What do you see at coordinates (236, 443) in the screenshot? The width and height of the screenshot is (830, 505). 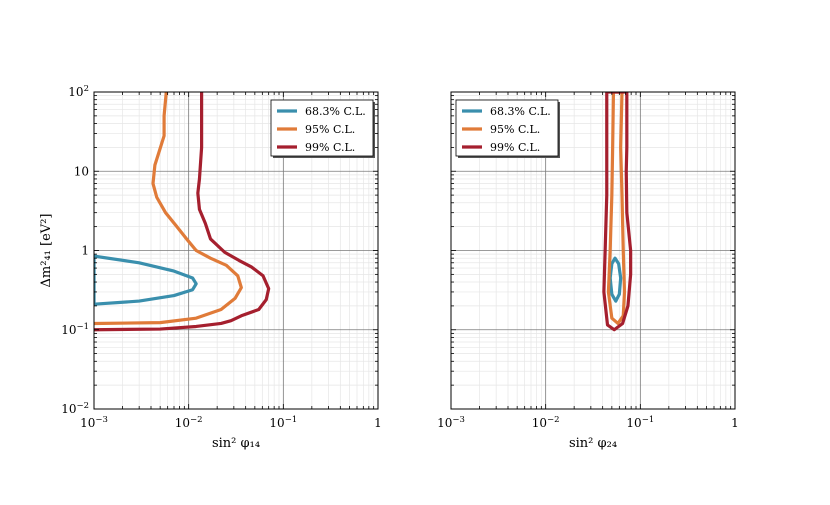 I see `x-axis-label: sin² φ₁₄` at bounding box center [236, 443].